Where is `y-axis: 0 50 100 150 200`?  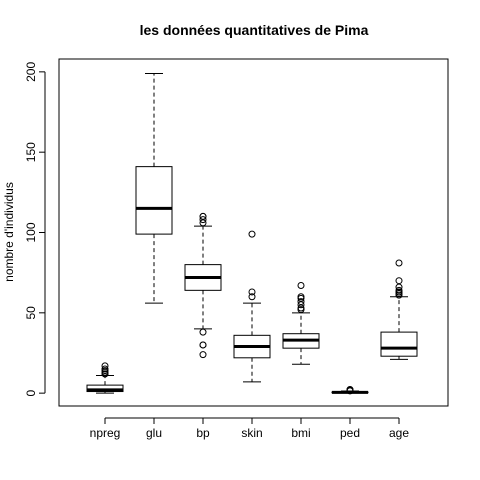 y-axis: 0 50 100 150 200 is located at coordinates (35, 229).